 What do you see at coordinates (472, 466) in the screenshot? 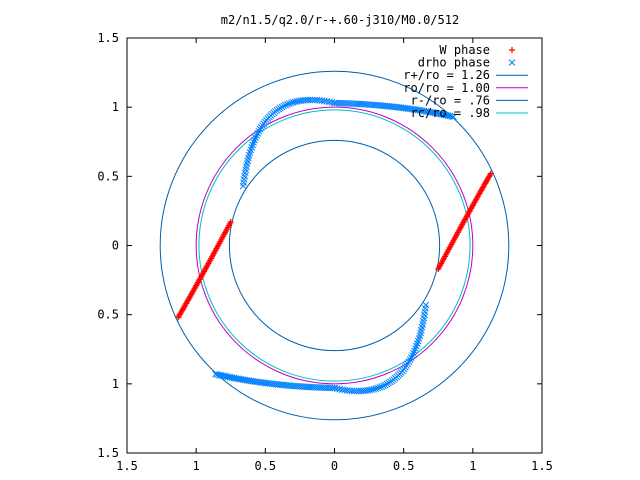
I see `x-tick-label-5: 1` at bounding box center [472, 466].